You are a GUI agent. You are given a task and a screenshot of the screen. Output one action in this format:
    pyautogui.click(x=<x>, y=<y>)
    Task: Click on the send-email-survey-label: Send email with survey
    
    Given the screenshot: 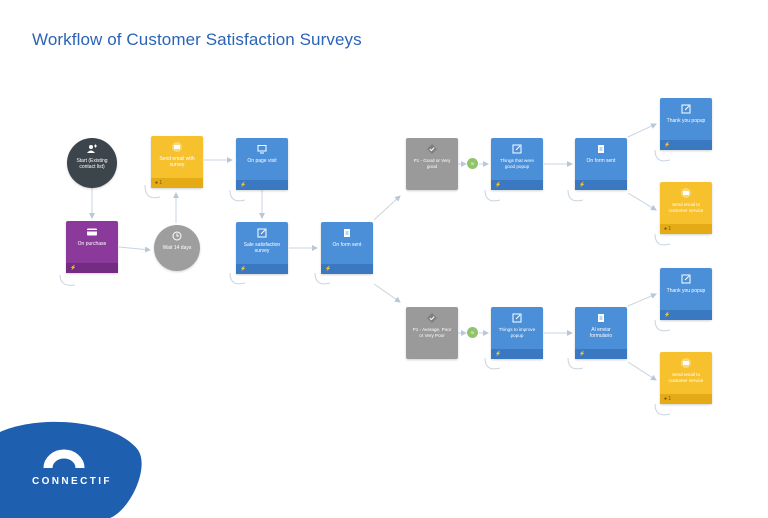 What is the action you would take?
    pyautogui.click(x=177, y=162)
    